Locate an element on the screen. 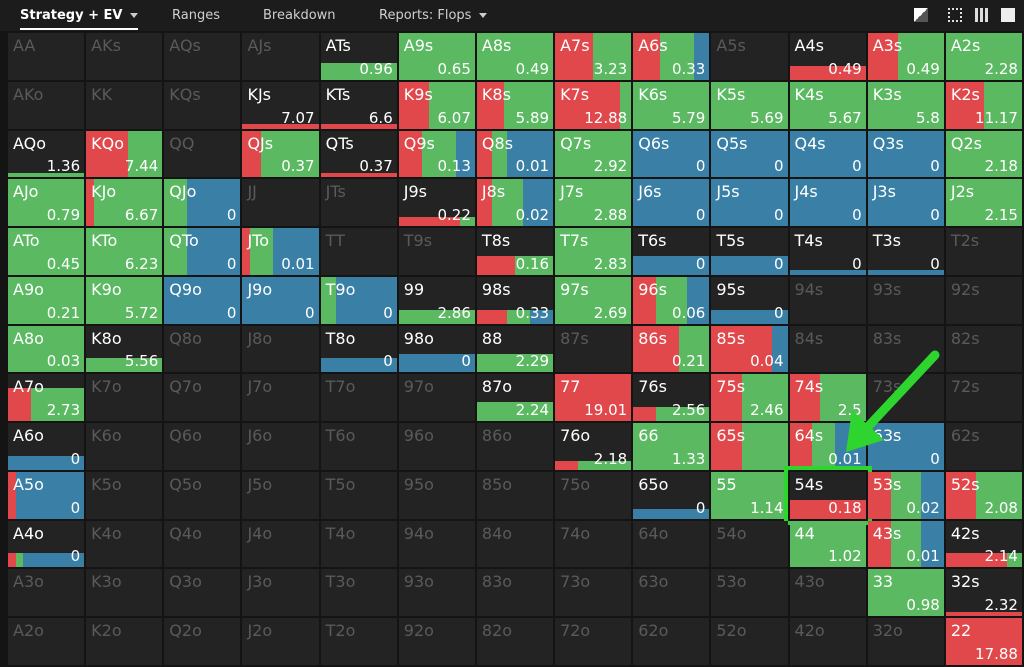 This screenshot has height=667, width=1024. hand-cell: K7s 12.88 is located at coordinates (593, 105).